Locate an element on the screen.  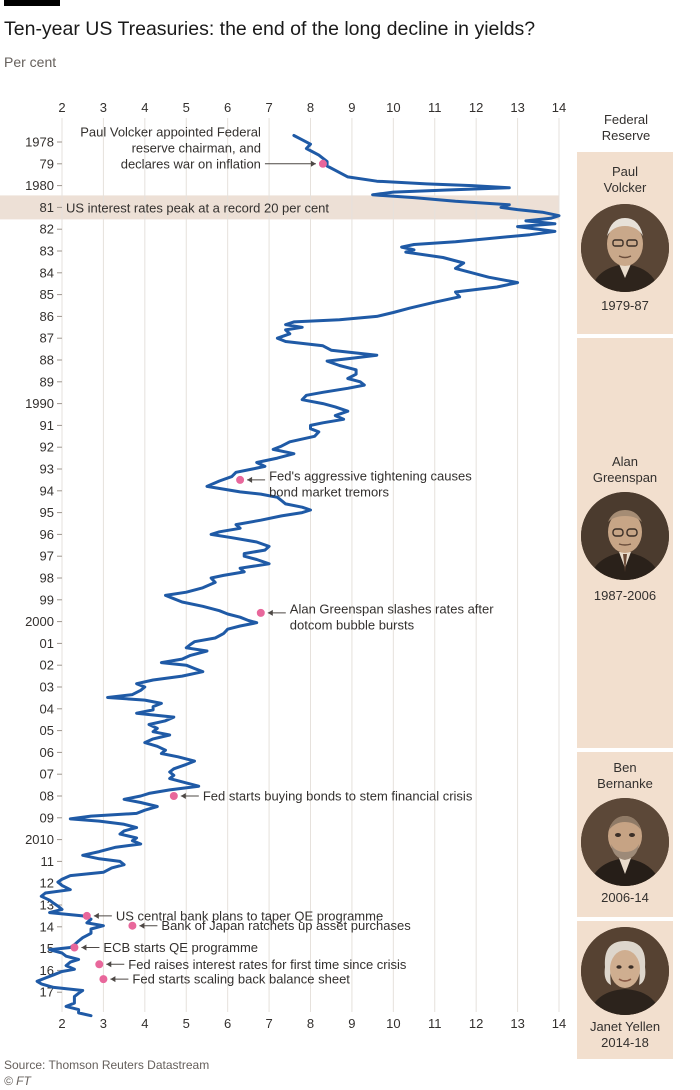
annotation-text: declares war on inflation is located at coordinates (191, 163).